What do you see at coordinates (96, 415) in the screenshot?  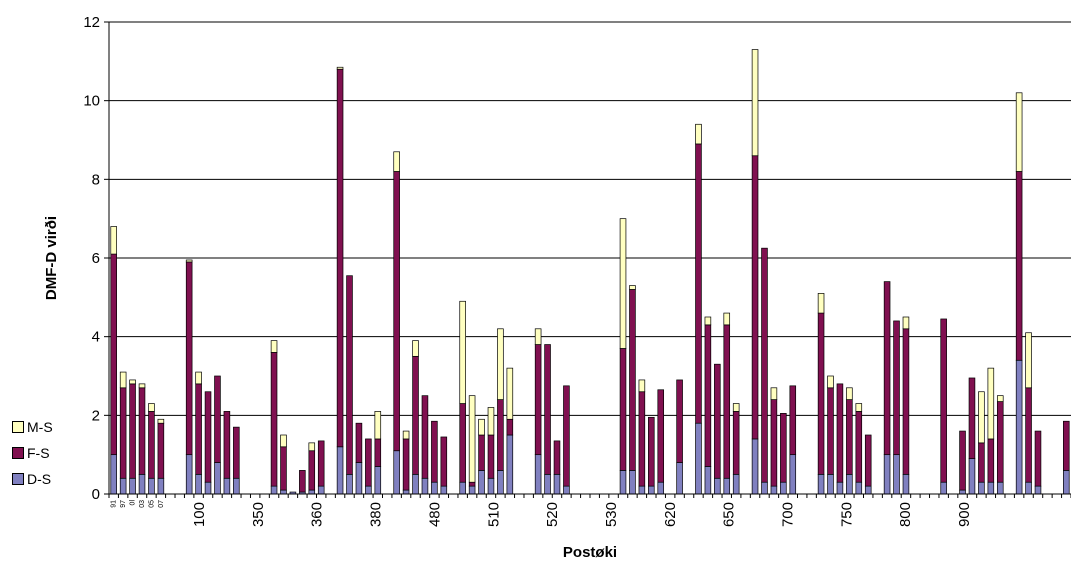 I see `y-tick-label: 2` at bounding box center [96, 415].